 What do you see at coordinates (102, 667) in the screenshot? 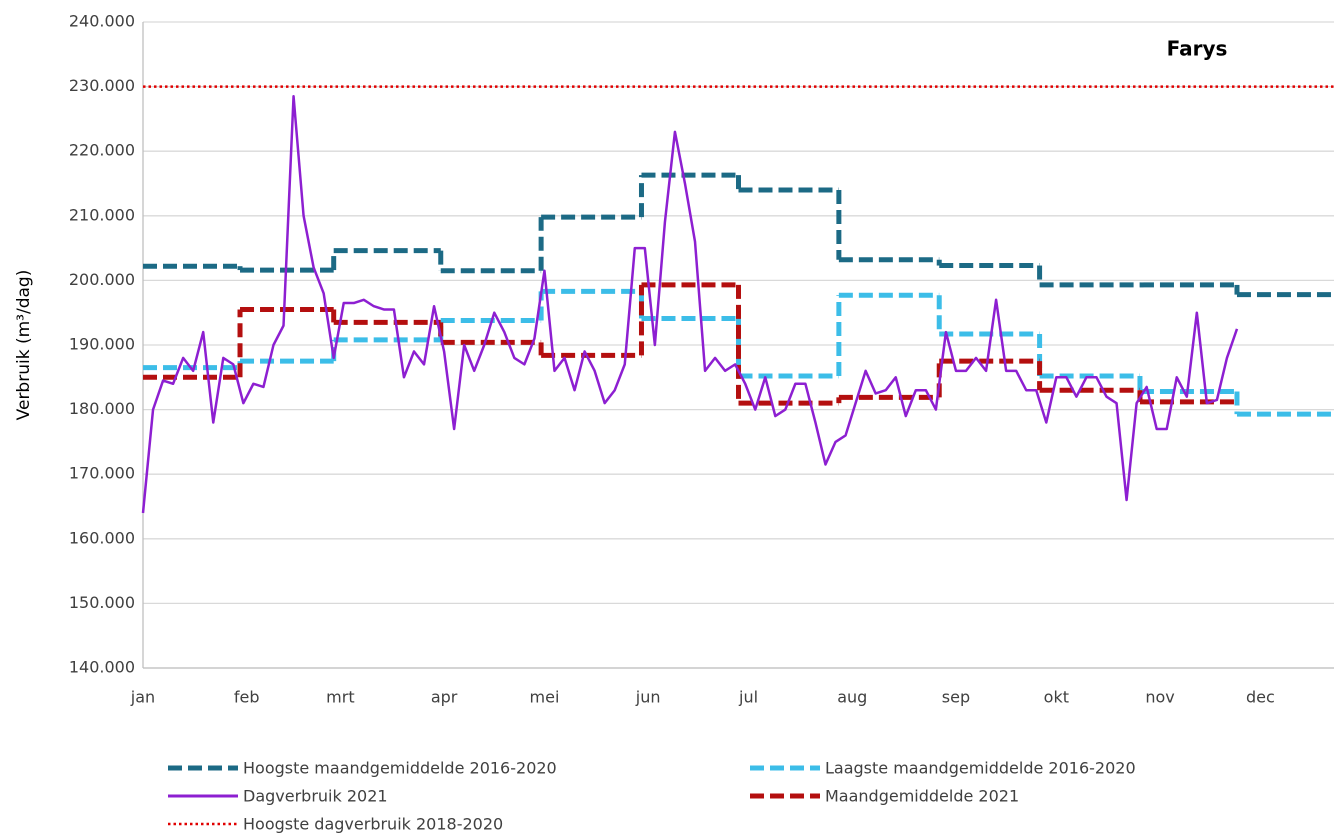
I see `y-tick-label: 140.000` at bounding box center [102, 667].